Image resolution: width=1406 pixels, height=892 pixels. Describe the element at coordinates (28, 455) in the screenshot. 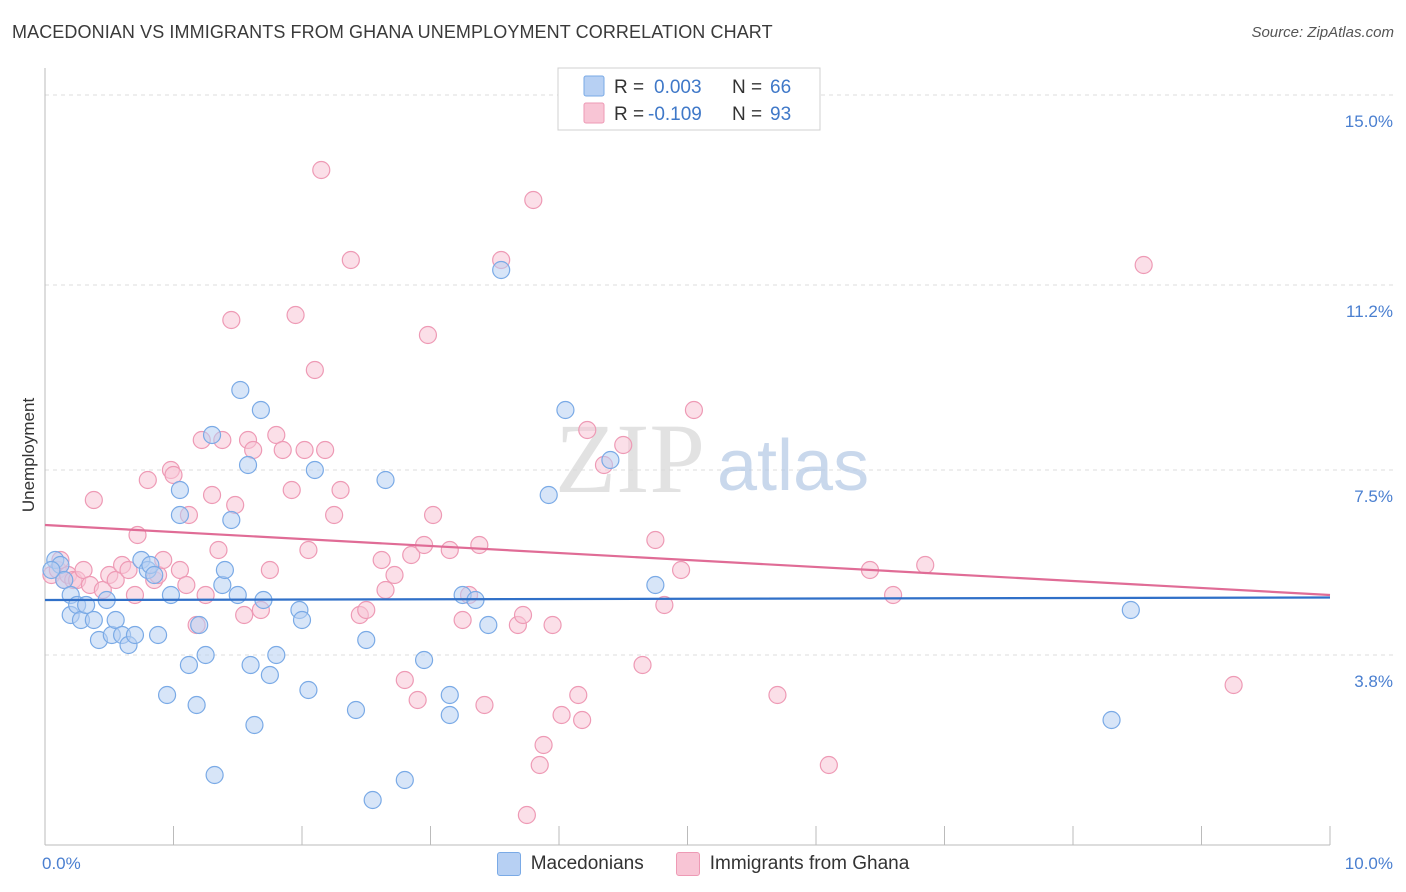

I see `y-axis-label: Unemployment` at that location.